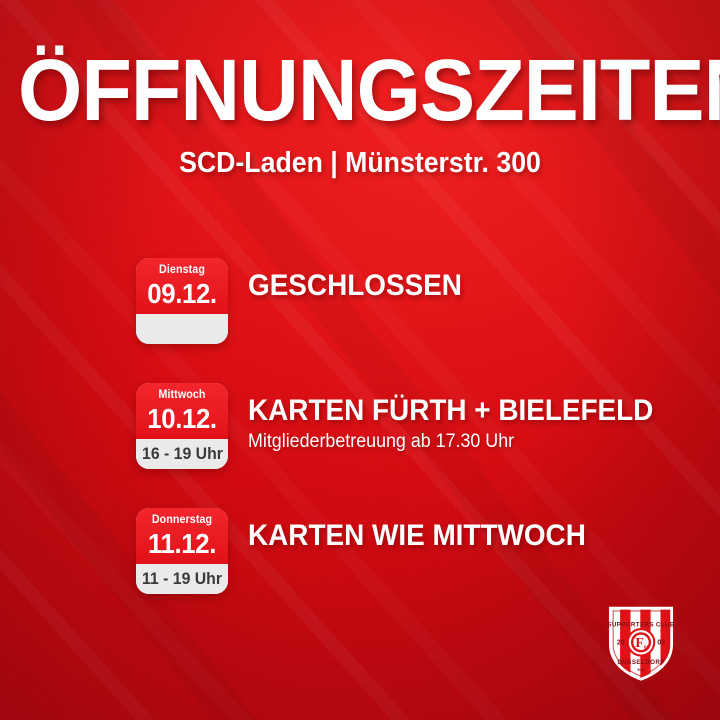  Describe the element at coordinates (640, 669) in the screenshot. I see `crest-suffix-text: e.V.` at that location.